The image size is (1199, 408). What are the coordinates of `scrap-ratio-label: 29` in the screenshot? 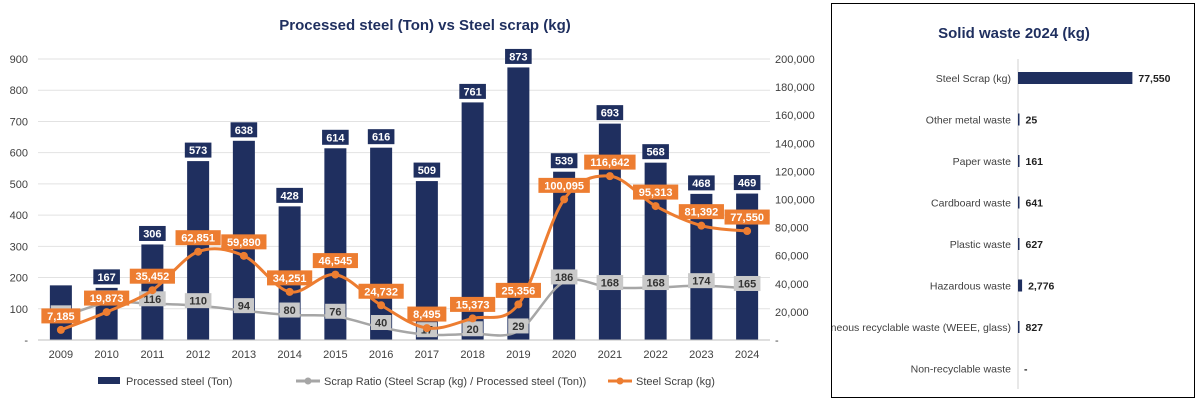 It's located at (518, 326).